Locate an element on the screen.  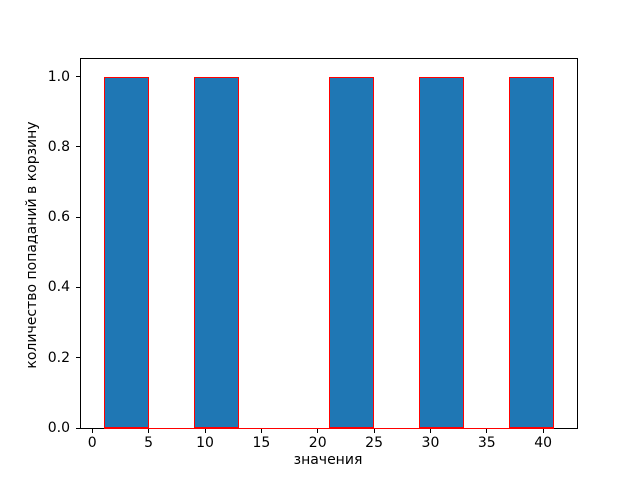
x-tick-label: 10 is located at coordinates (205, 443).